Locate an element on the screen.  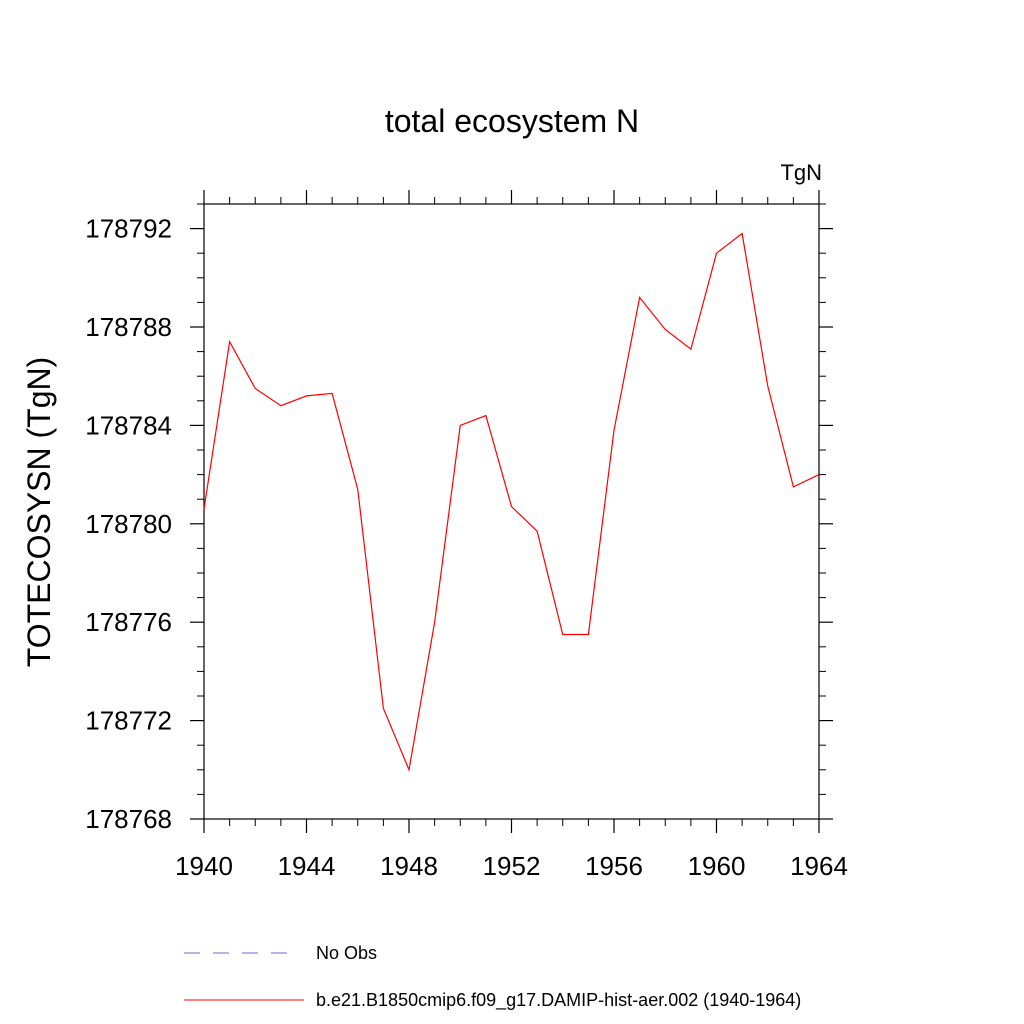
y-tick-label: 178772 is located at coordinates (128, 721).